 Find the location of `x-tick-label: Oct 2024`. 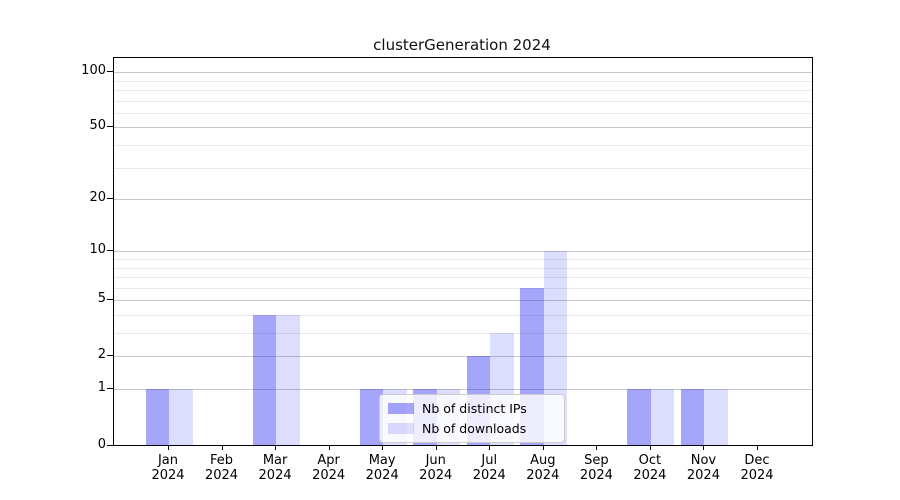

x-tick-label: Oct 2024 is located at coordinates (650, 468).